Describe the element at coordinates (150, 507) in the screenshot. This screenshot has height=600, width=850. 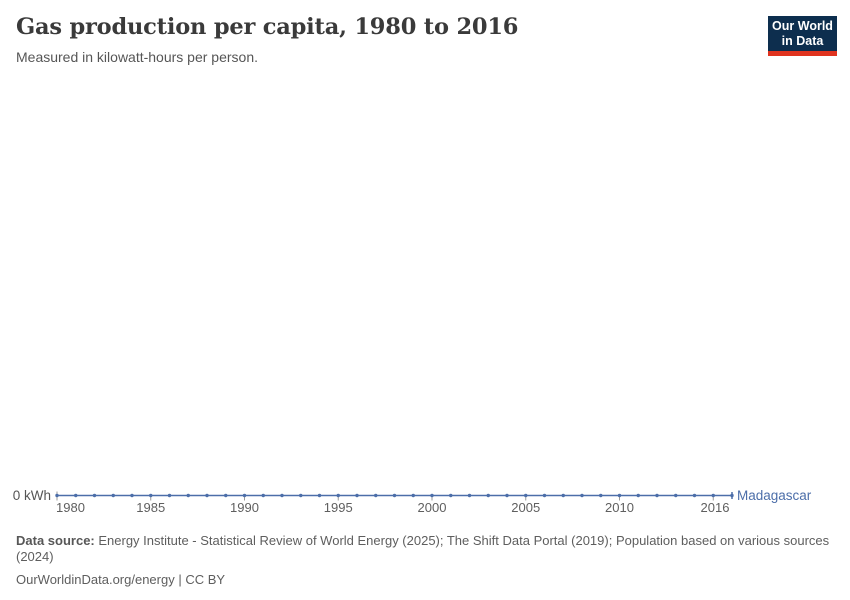
I see `axis-tick-label: 1985` at that location.